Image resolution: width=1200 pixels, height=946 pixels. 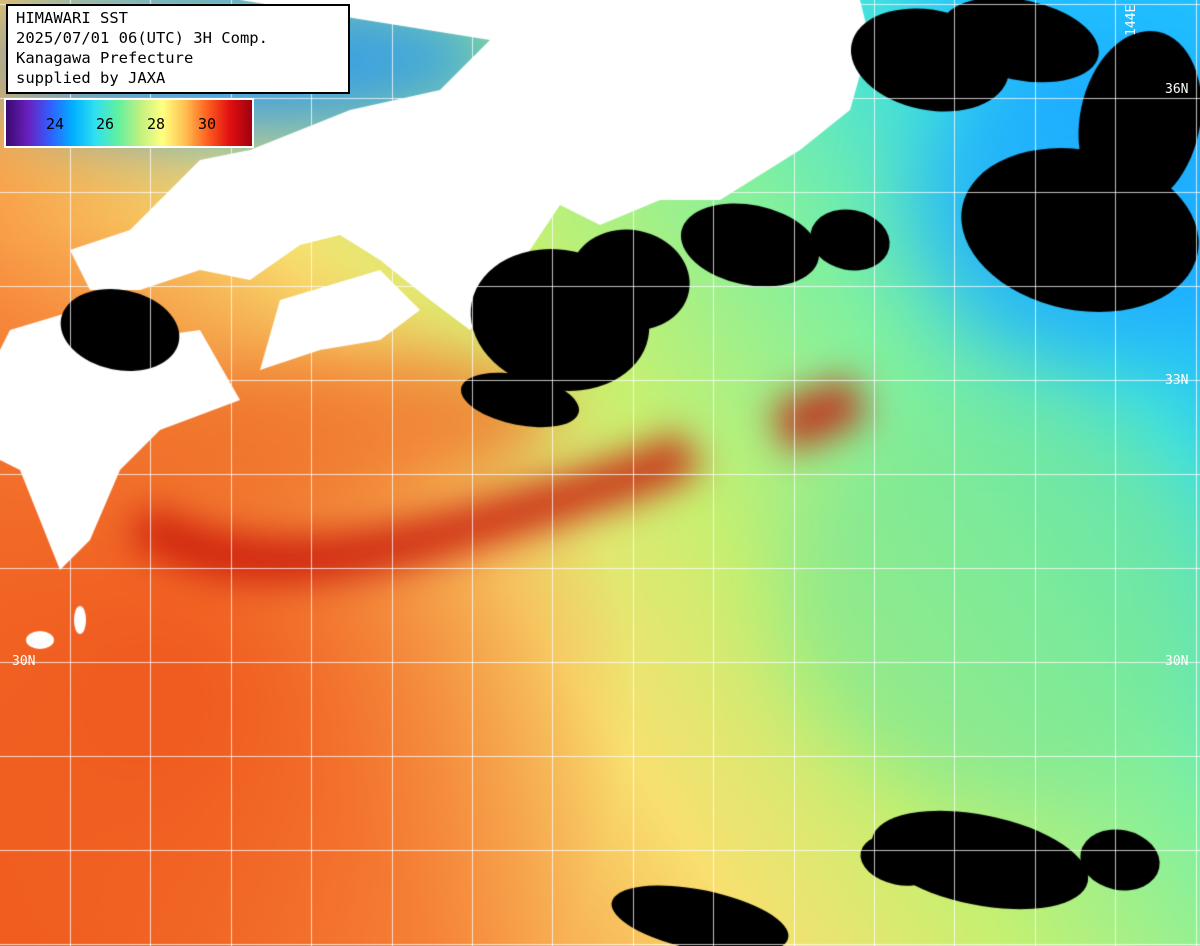 What do you see at coordinates (207, 124) in the screenshot?
I see `legend-tick-30: 30` at bounding box center [207, 124].